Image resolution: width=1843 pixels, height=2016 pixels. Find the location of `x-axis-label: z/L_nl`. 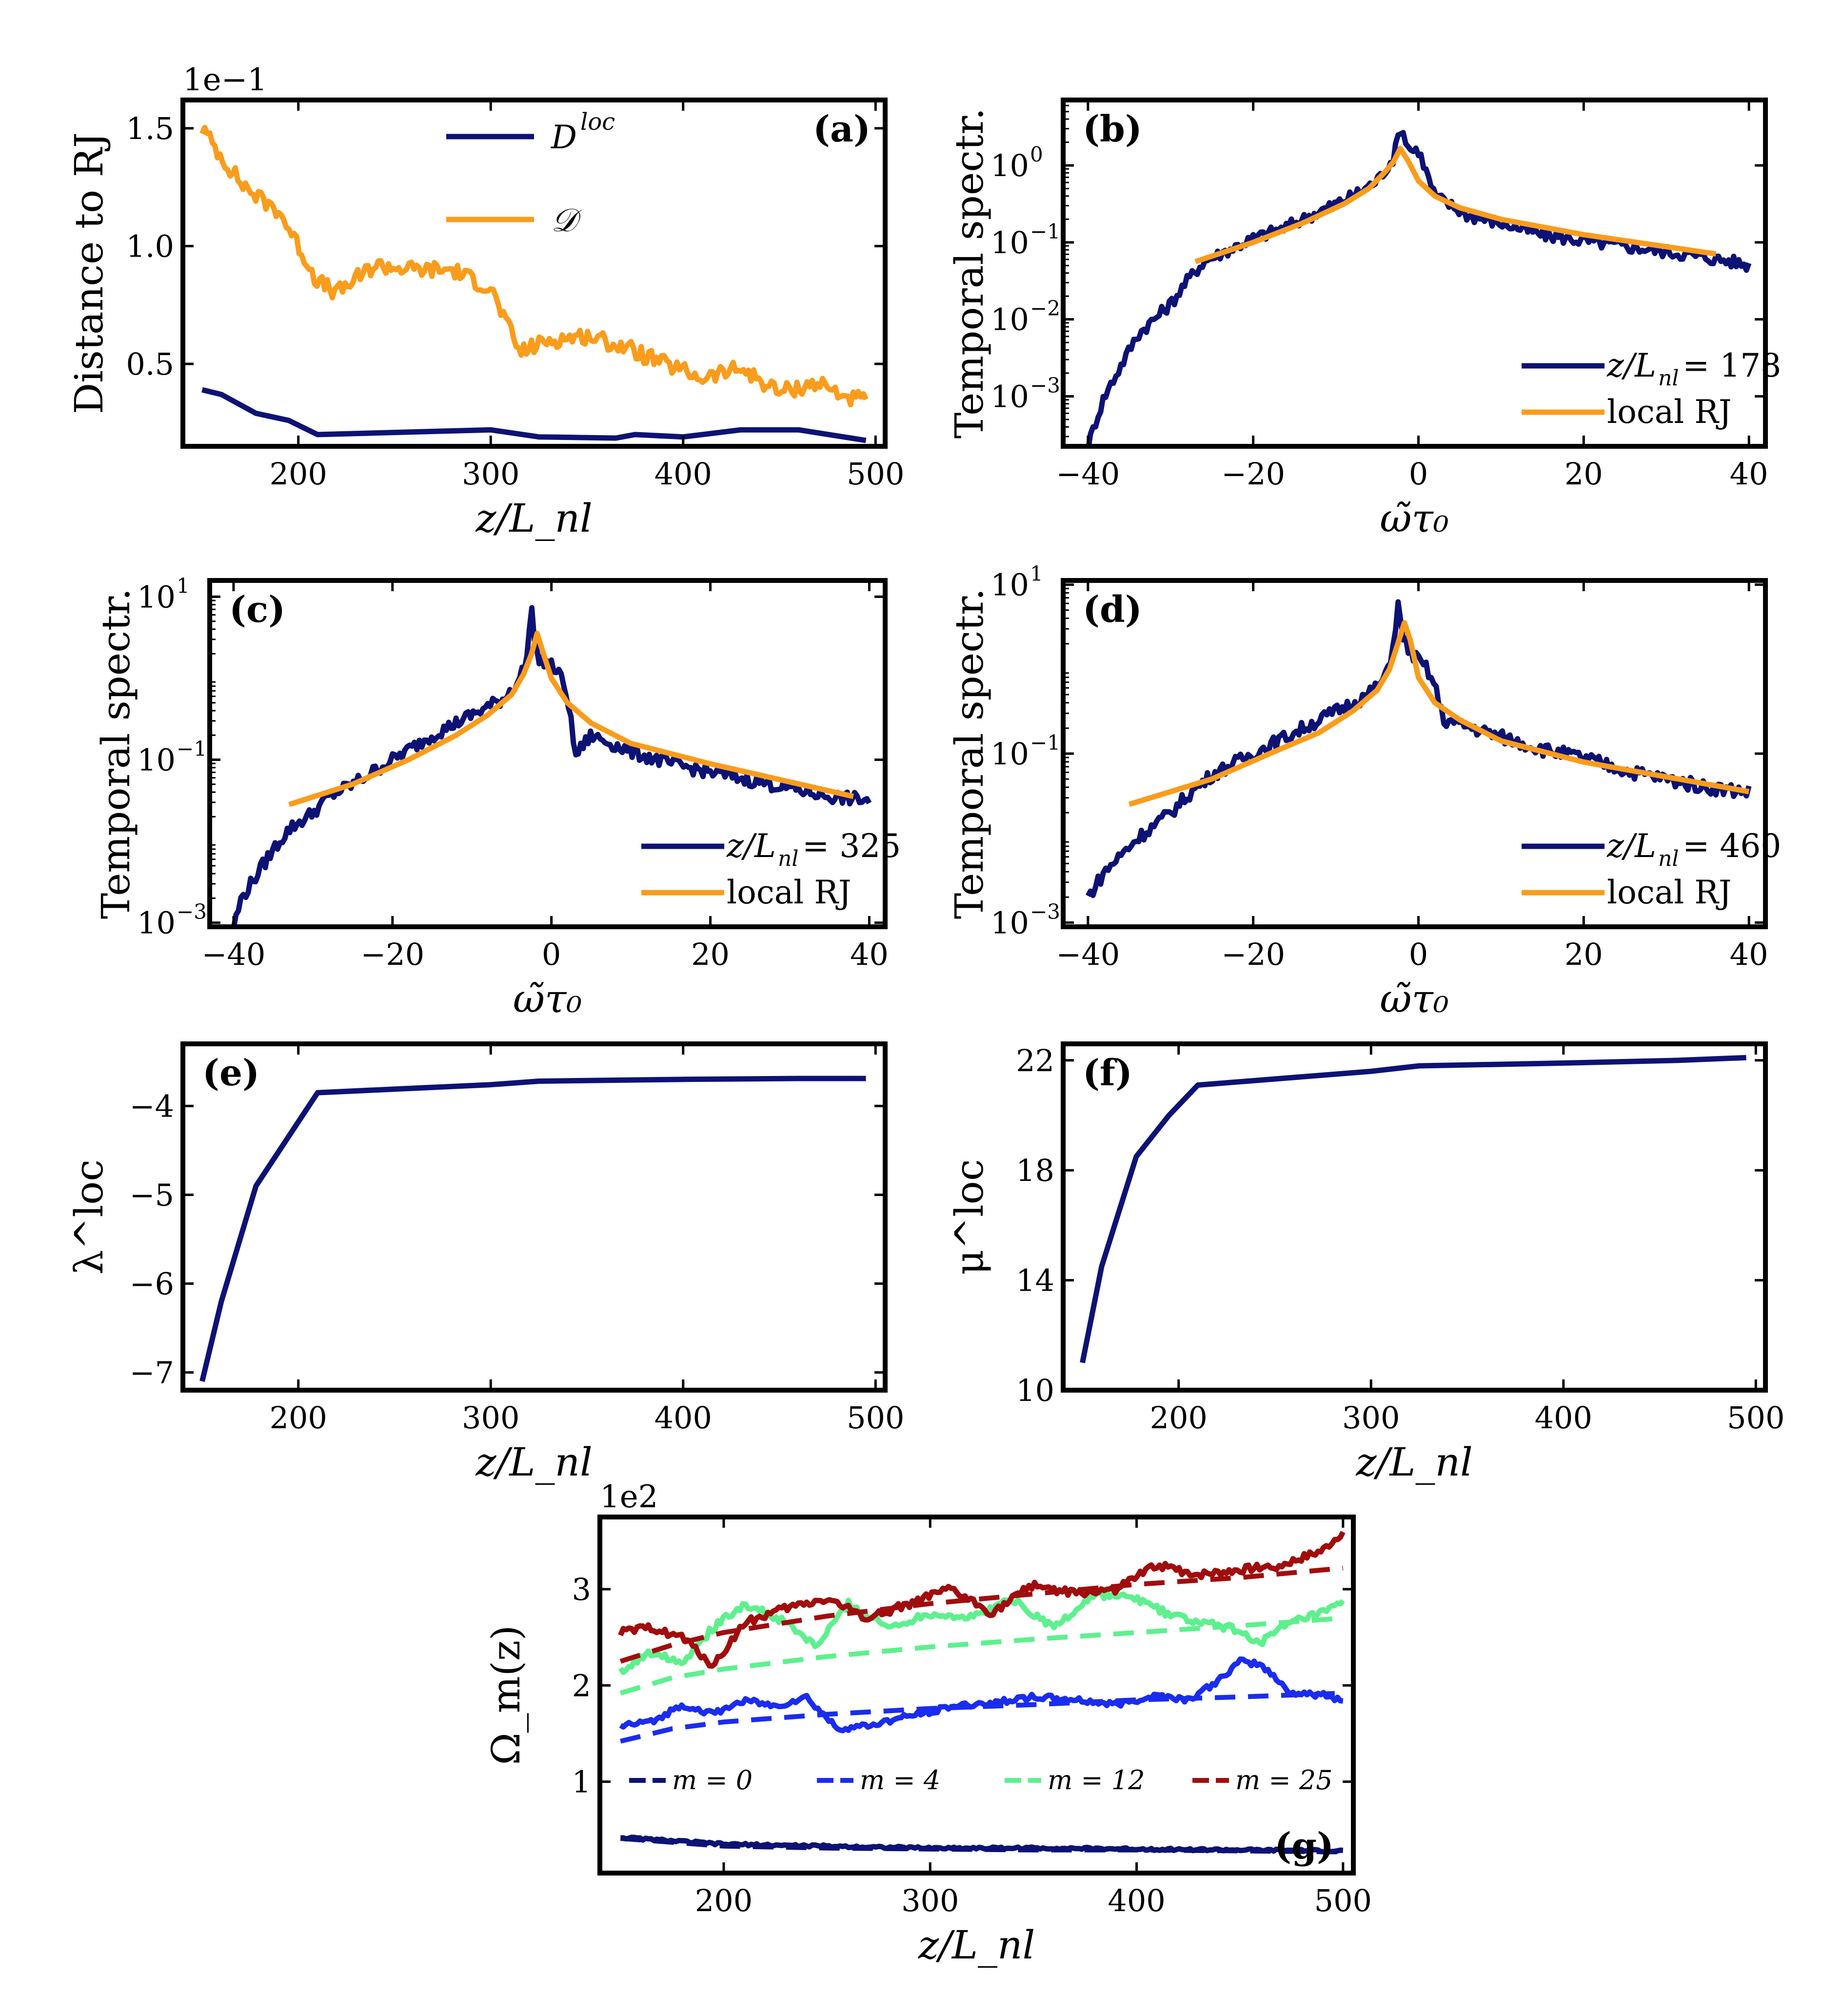

x-axis-label: z/L_nl is located at coordinates (533, 1462).